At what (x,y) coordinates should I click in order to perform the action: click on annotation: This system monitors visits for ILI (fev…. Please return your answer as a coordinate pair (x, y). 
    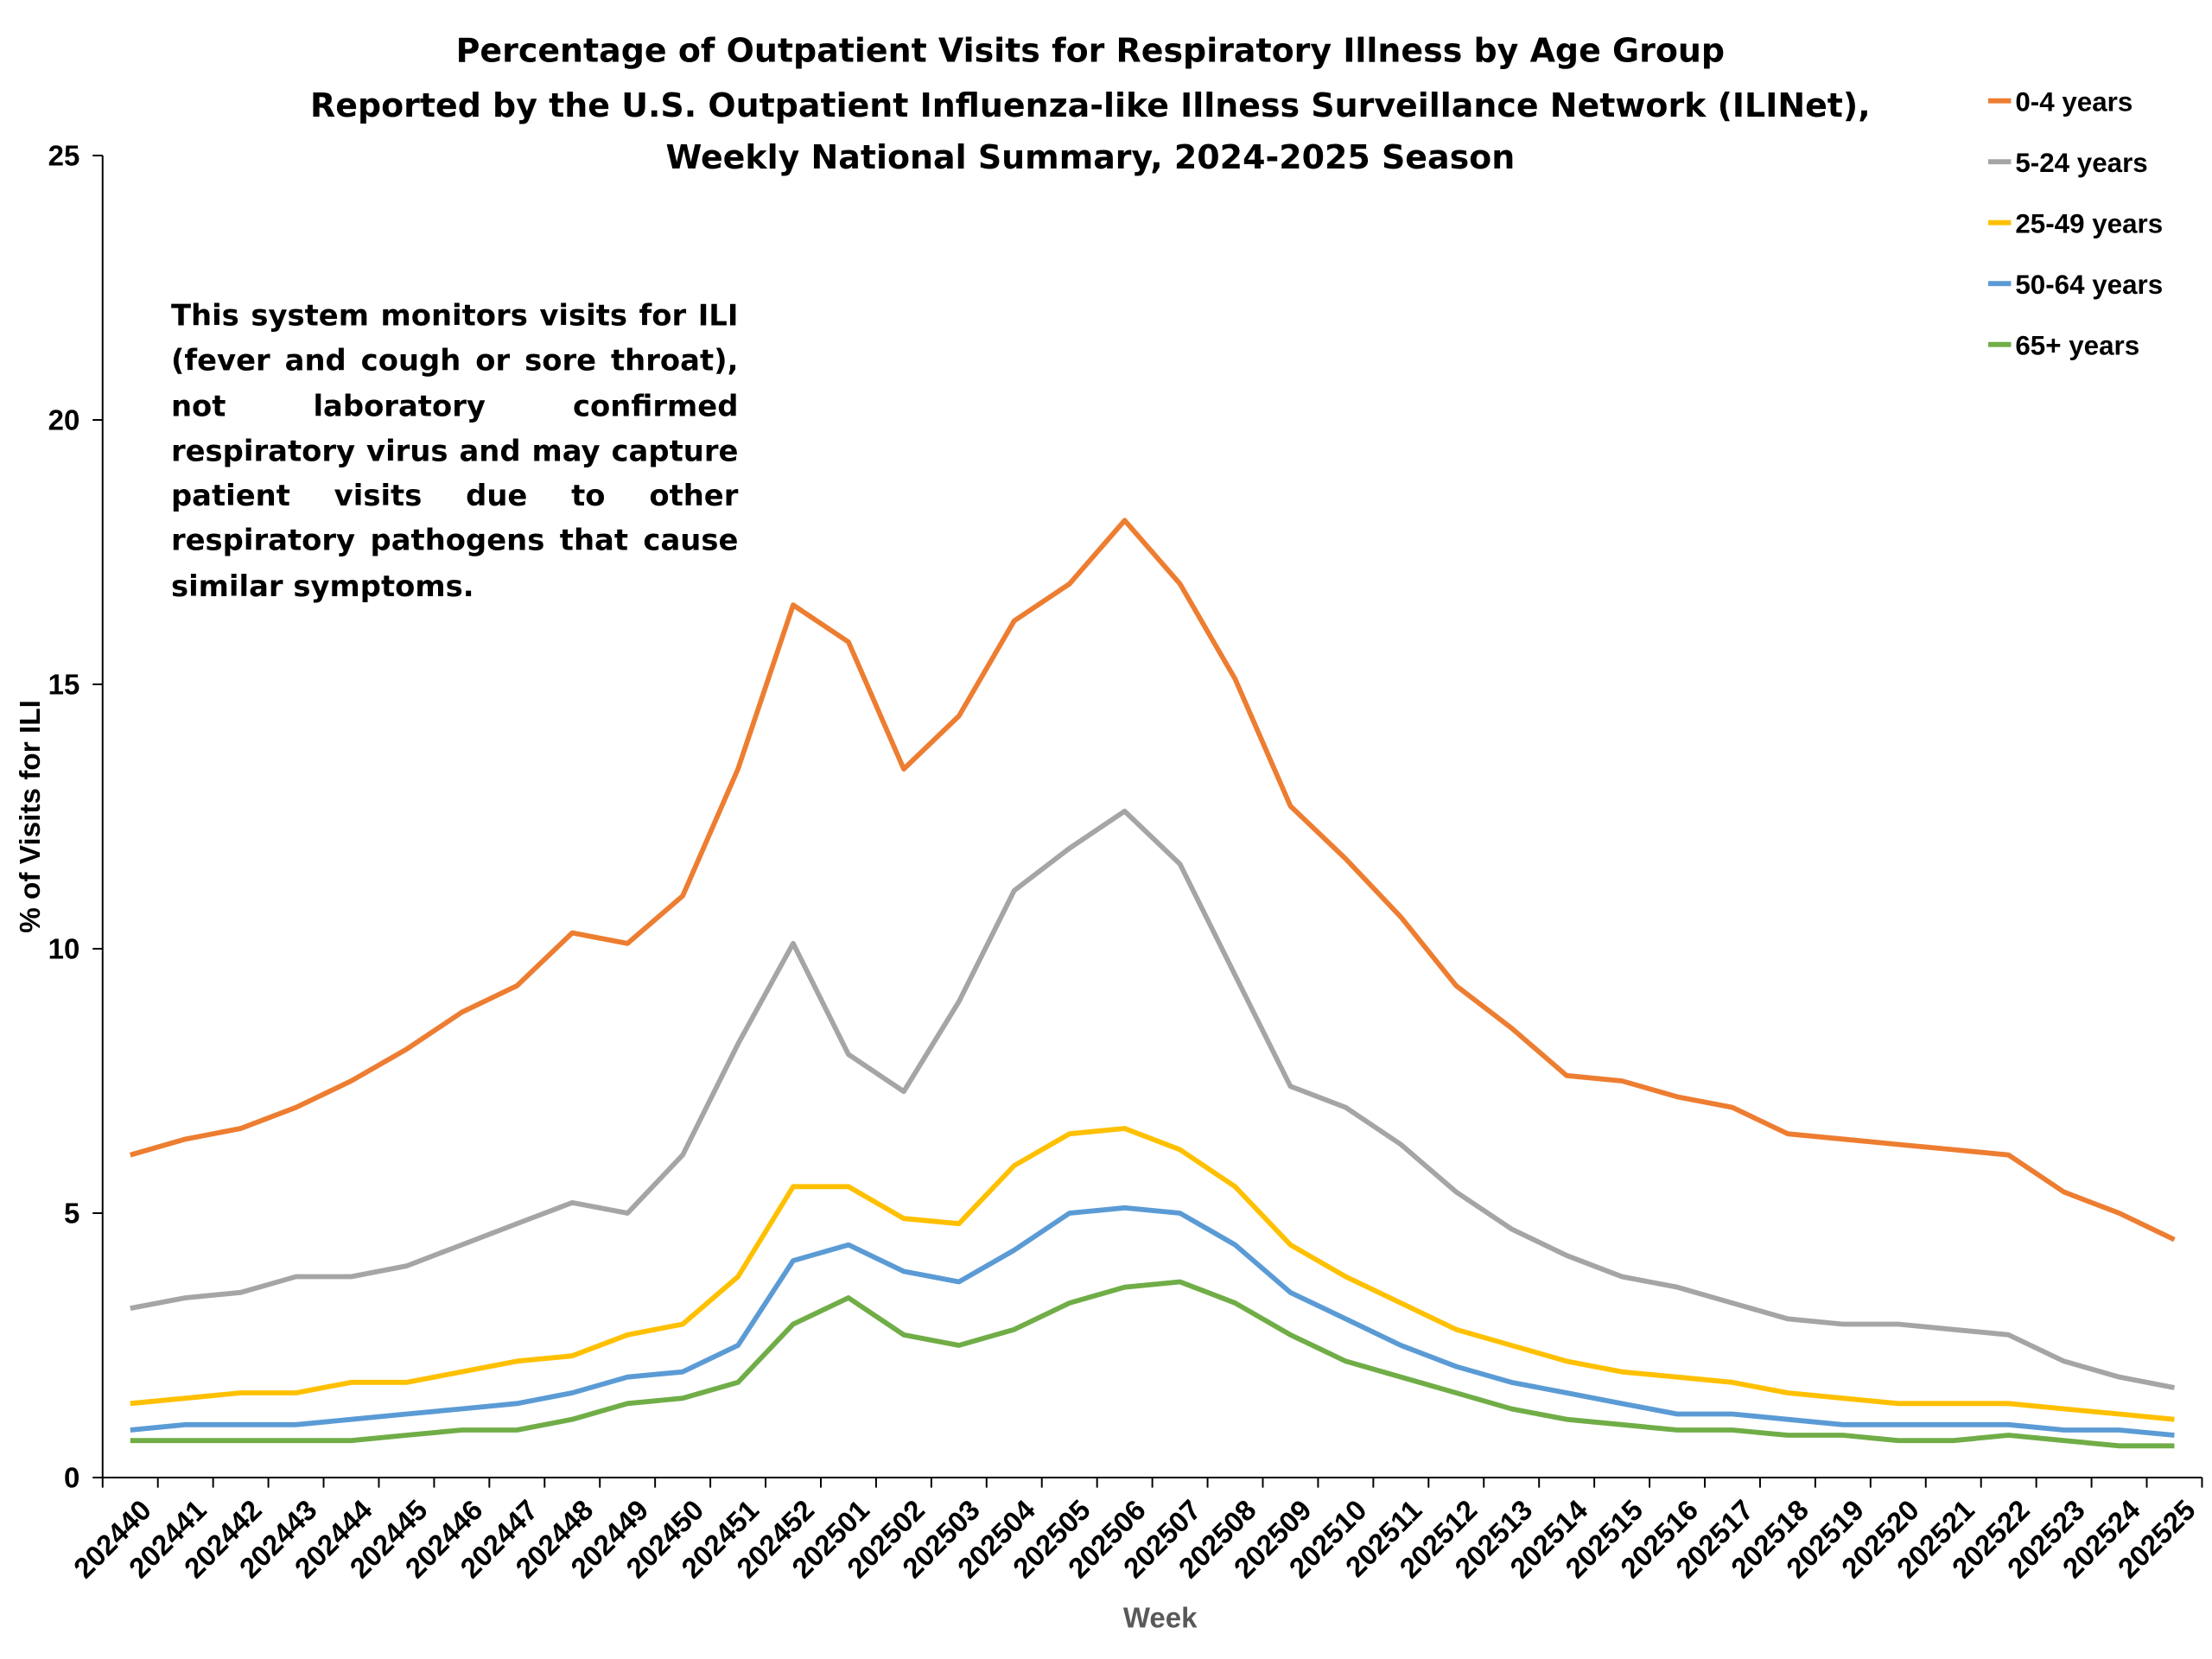
    Looking at the image, I should click on (454, 450).